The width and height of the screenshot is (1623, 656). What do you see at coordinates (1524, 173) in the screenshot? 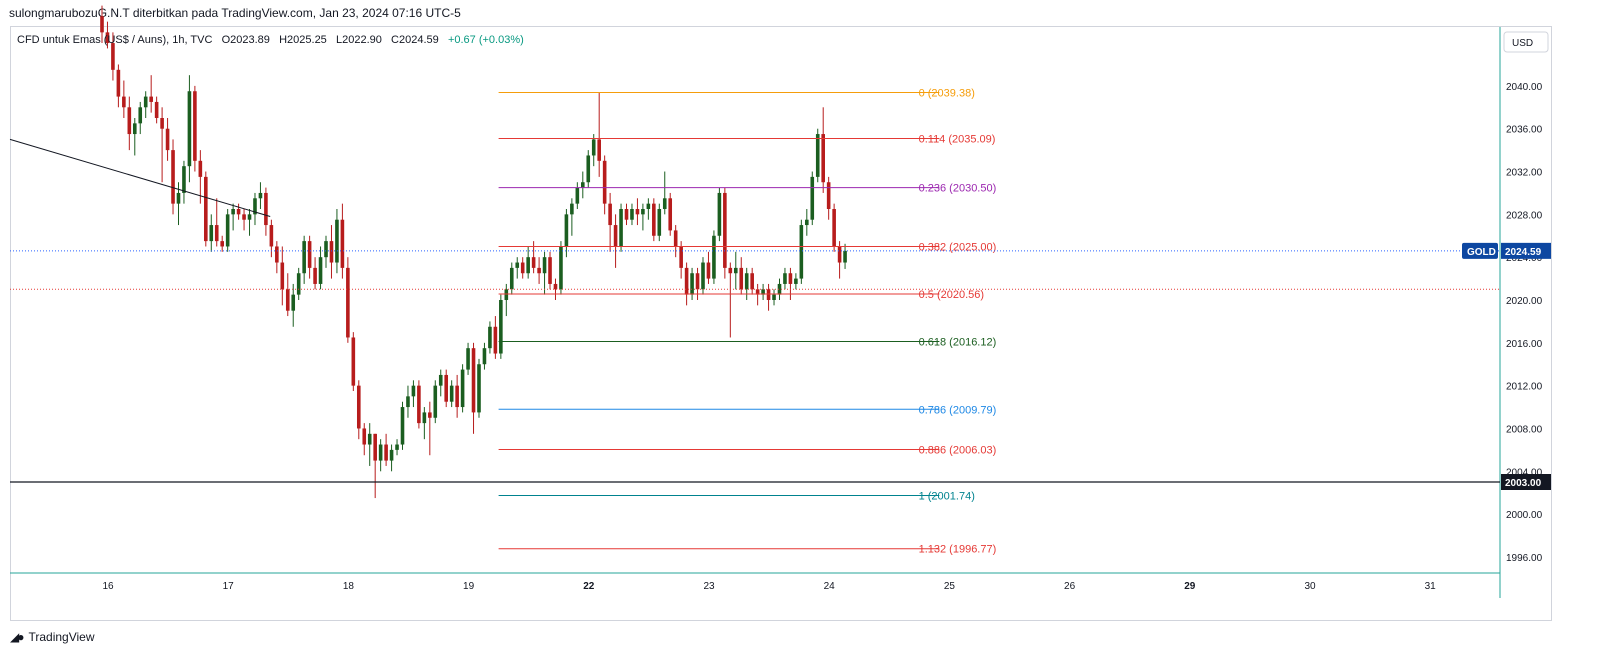
I see `price-tick-label: 2032.00` at bounding box center [1524, 173].